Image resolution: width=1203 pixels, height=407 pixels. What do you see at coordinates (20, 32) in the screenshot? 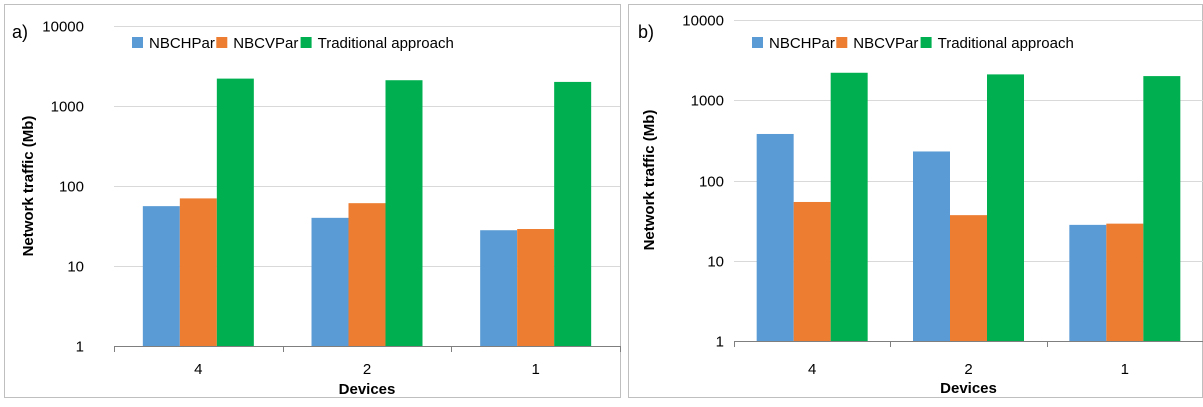
I see `panel-label: a)` at bounding box center [20, 32].